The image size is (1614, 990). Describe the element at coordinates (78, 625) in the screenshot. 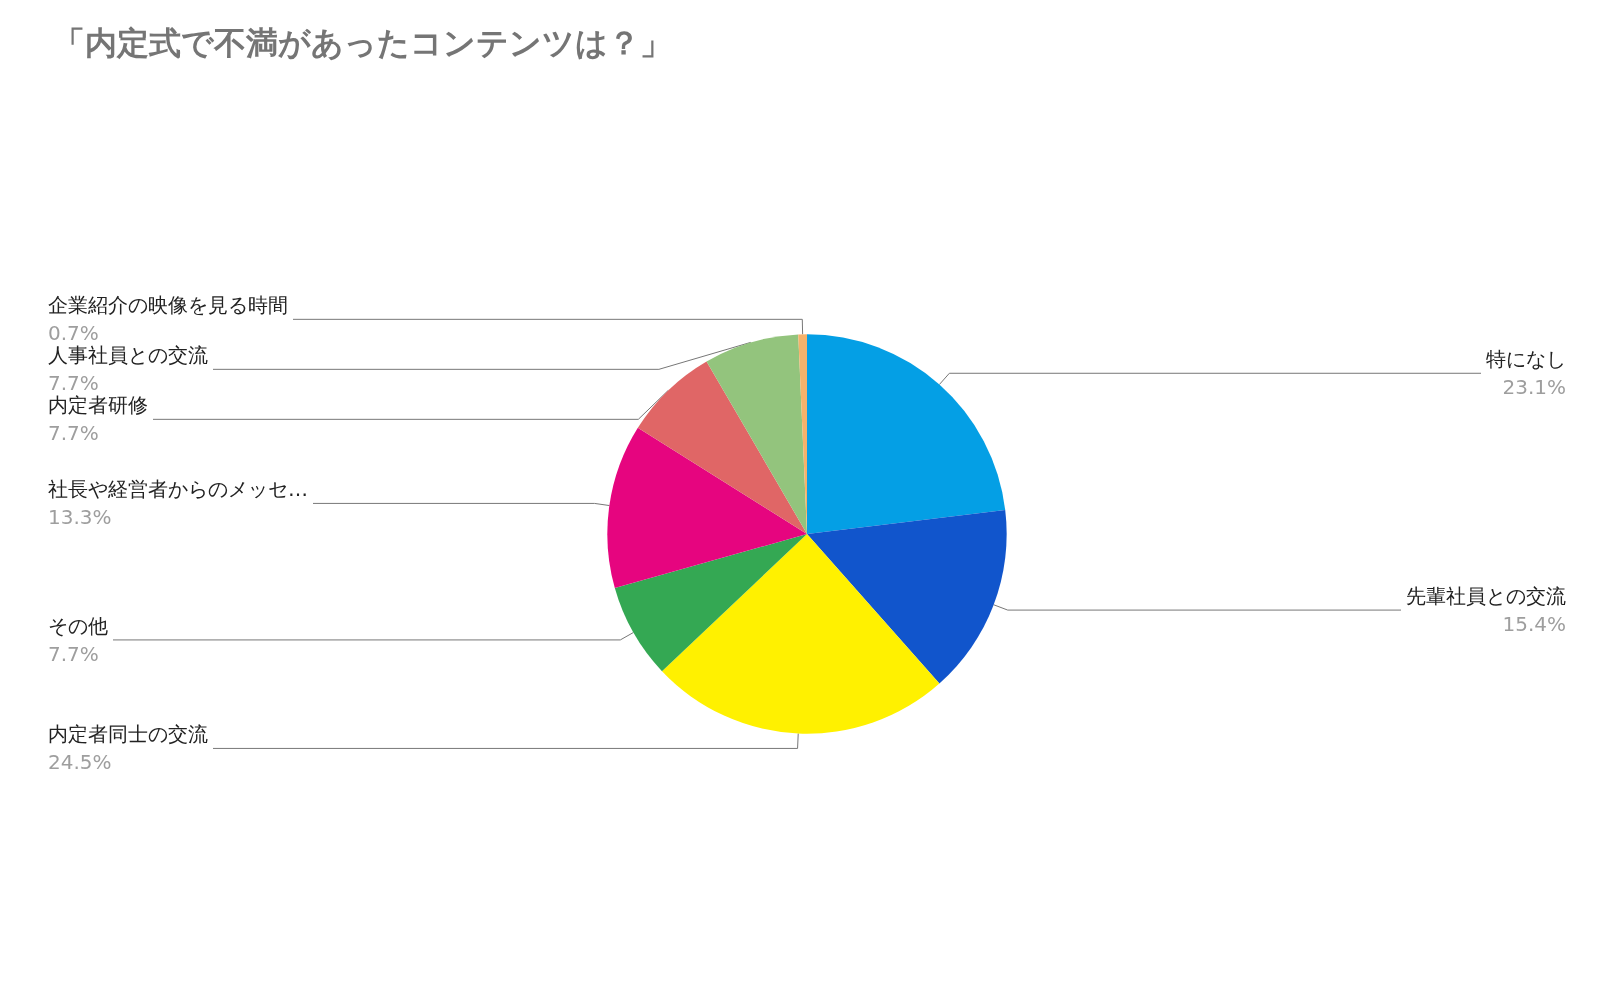

I see `slice-label: その他` at that location.